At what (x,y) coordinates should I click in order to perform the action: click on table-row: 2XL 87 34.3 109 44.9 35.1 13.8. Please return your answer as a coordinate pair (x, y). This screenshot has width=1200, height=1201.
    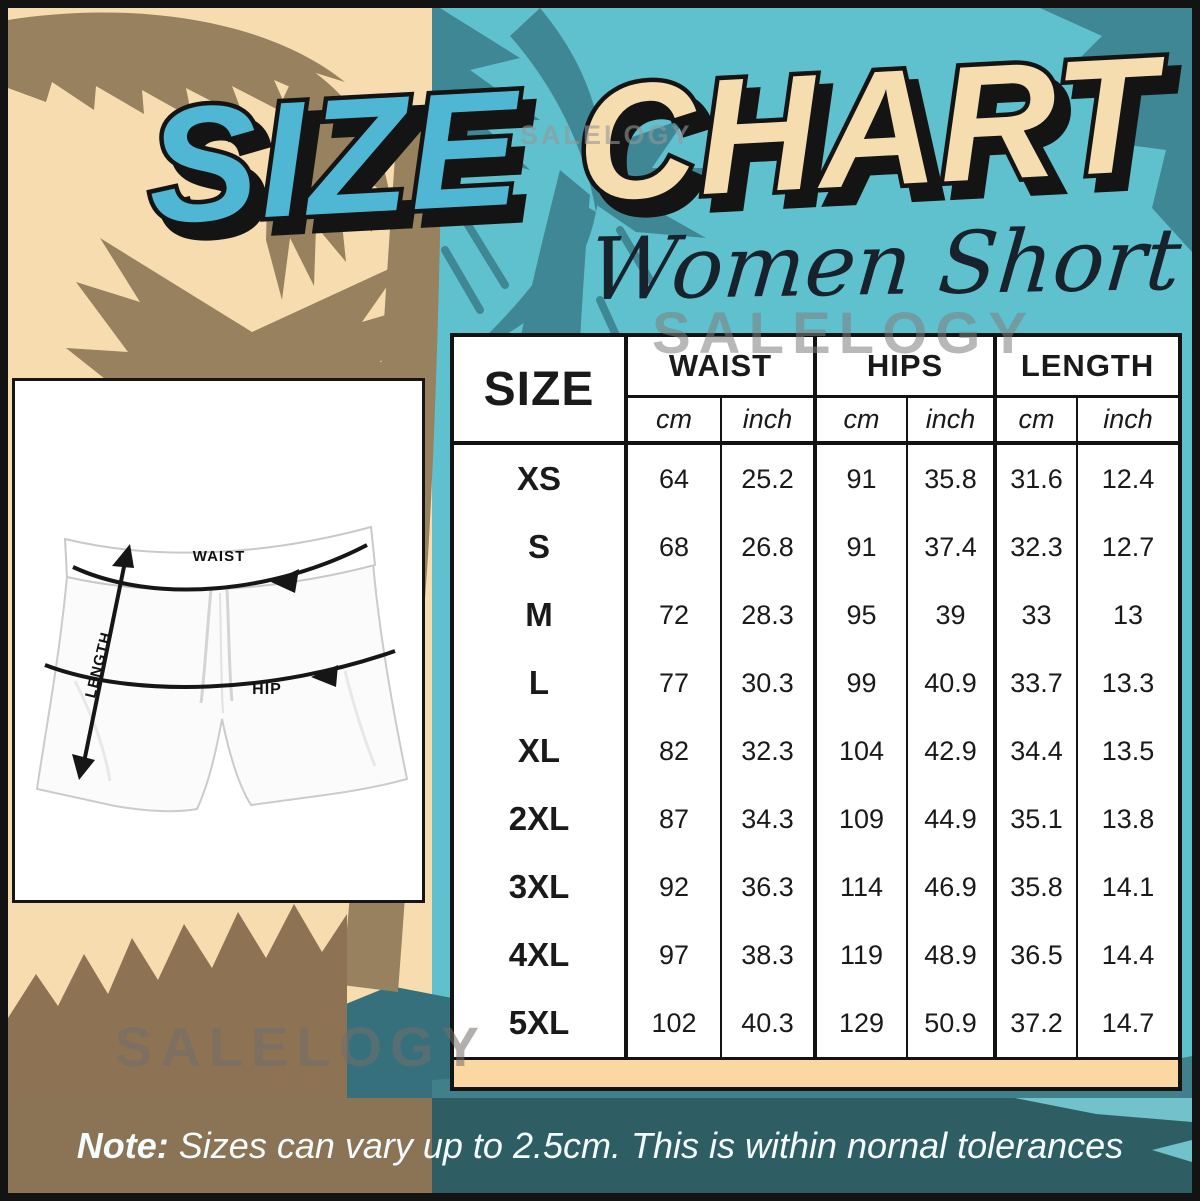
    Looking at the image, I should click on (816, 819).